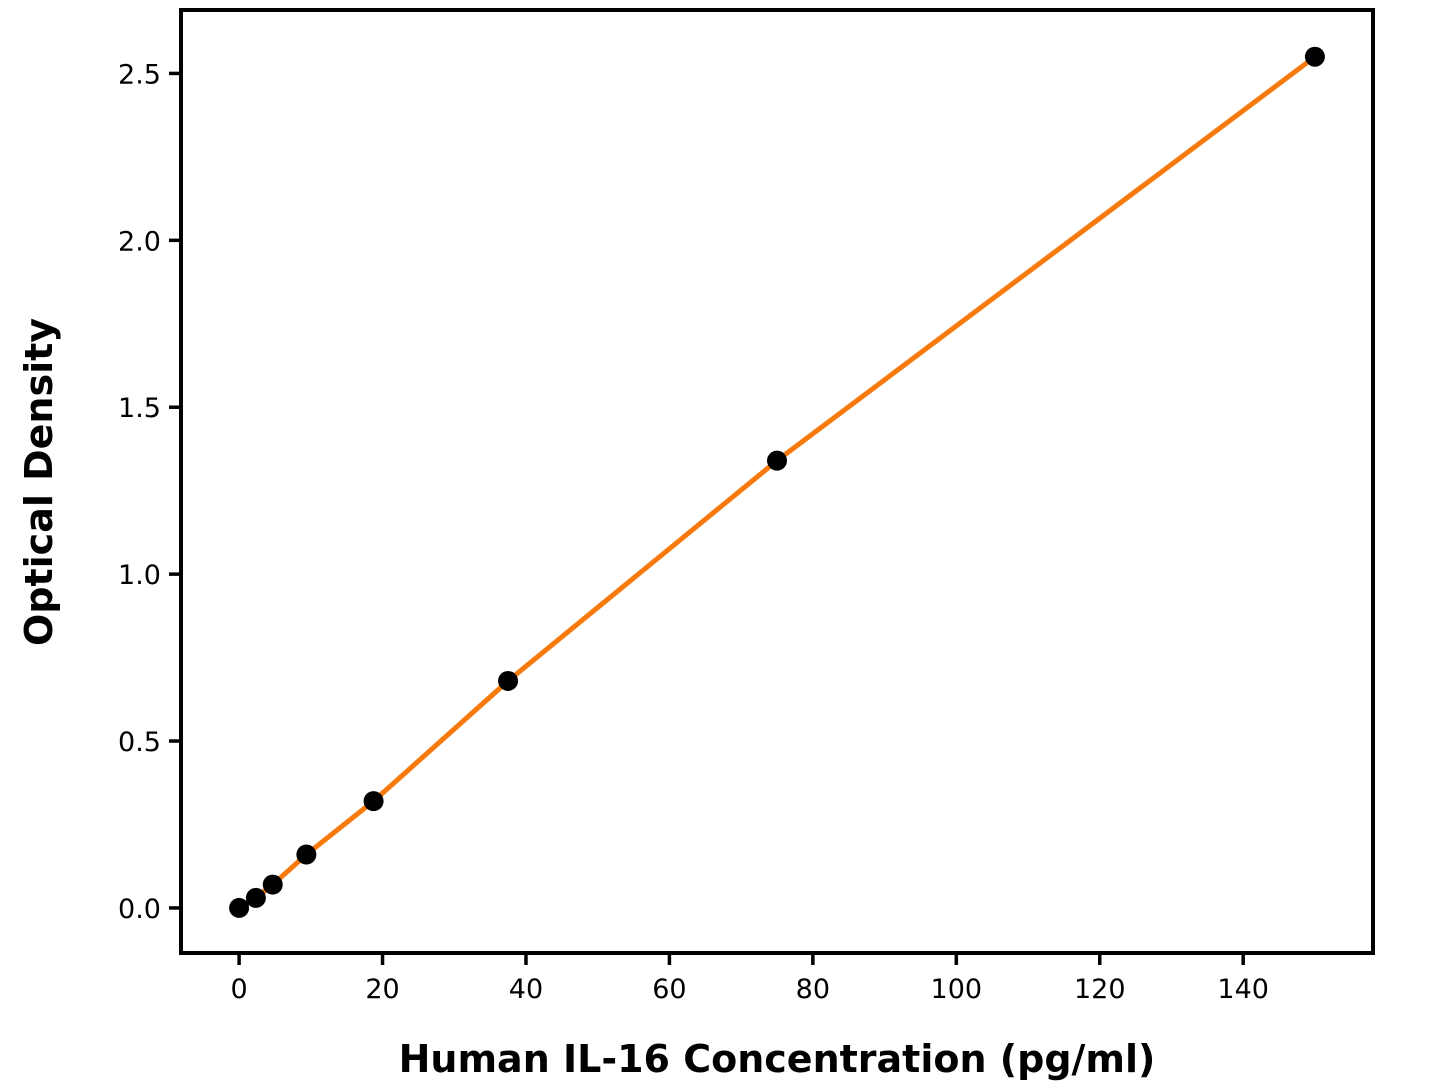 Image resolution: width=1445 pixels, height=1084 pixels. What do you see at coordinates (669, 989) in the screenshot?
I see `x-tick-label: 60` at bounding box center [669, 989].